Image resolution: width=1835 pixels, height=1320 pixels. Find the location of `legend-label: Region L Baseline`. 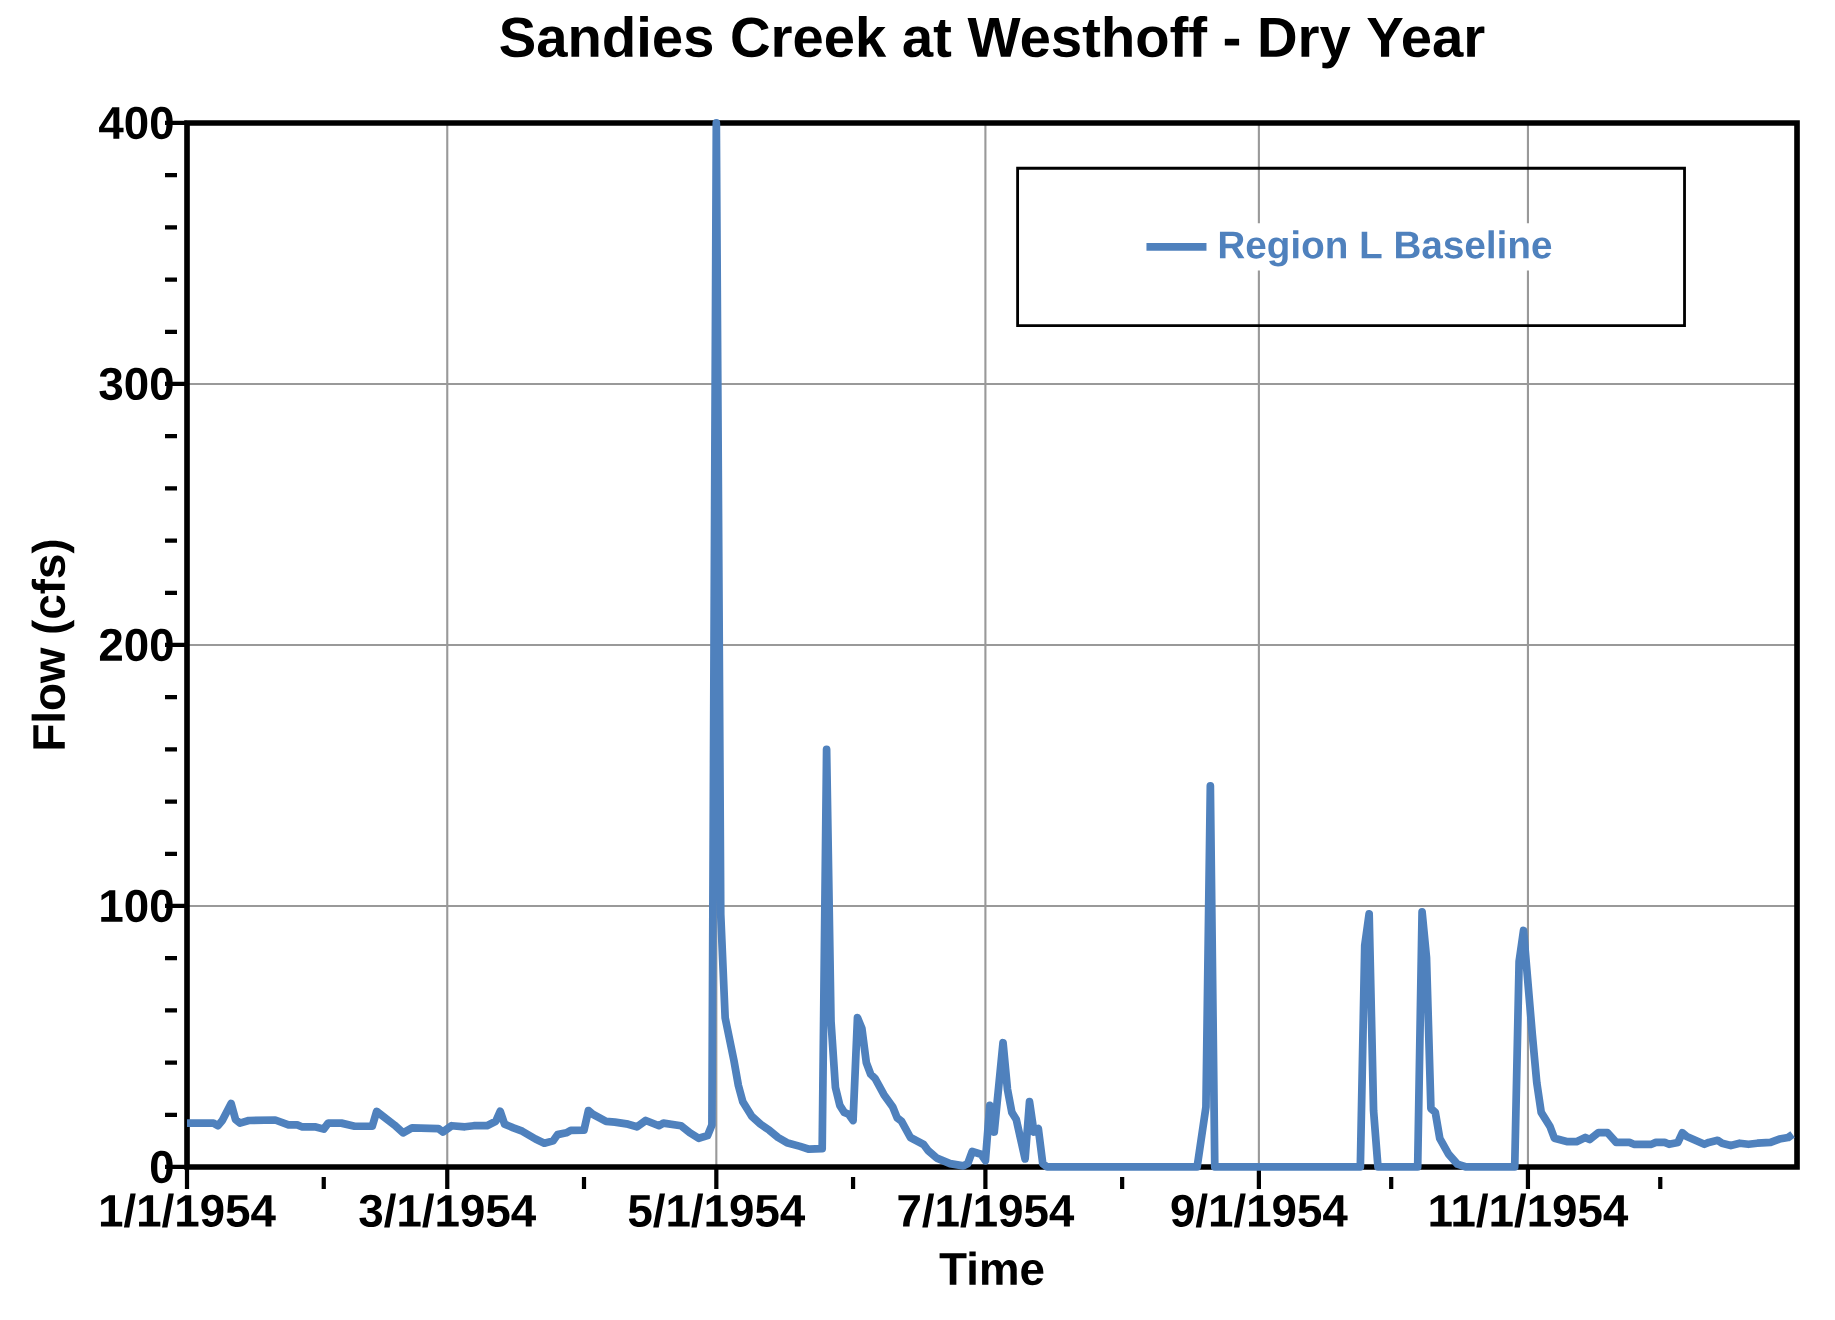

legend-label: Region L Baseline is located at coordinates (1385, 248).